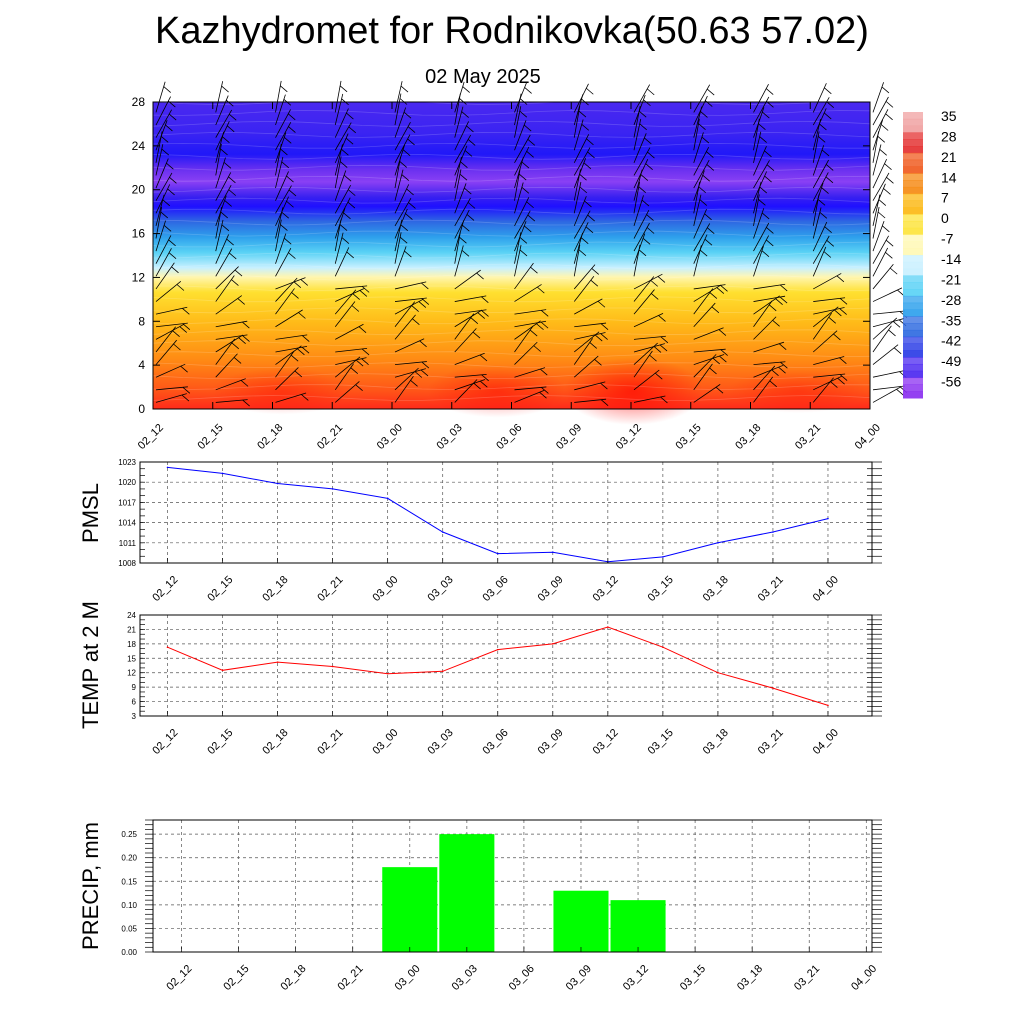  What do you see at coordinates (127, 502) in the screenshot?
I see `ytick-label: 1017` at bounding box center [127, 502].